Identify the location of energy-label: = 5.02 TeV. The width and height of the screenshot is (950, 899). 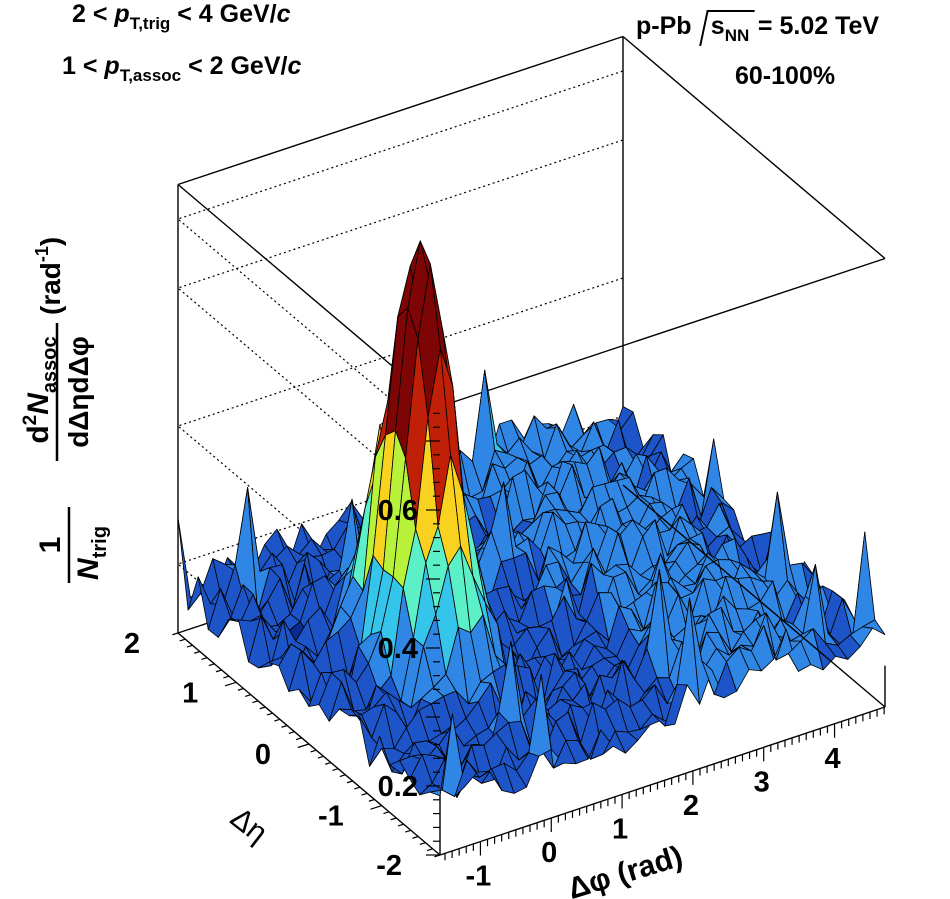
(818, 26).